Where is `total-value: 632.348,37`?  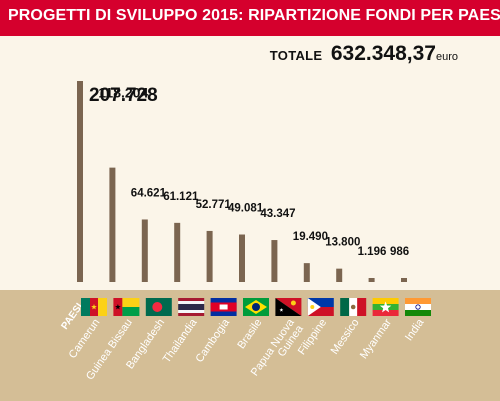
total-value: 632.348,37 is located at coordinates (383, 53).